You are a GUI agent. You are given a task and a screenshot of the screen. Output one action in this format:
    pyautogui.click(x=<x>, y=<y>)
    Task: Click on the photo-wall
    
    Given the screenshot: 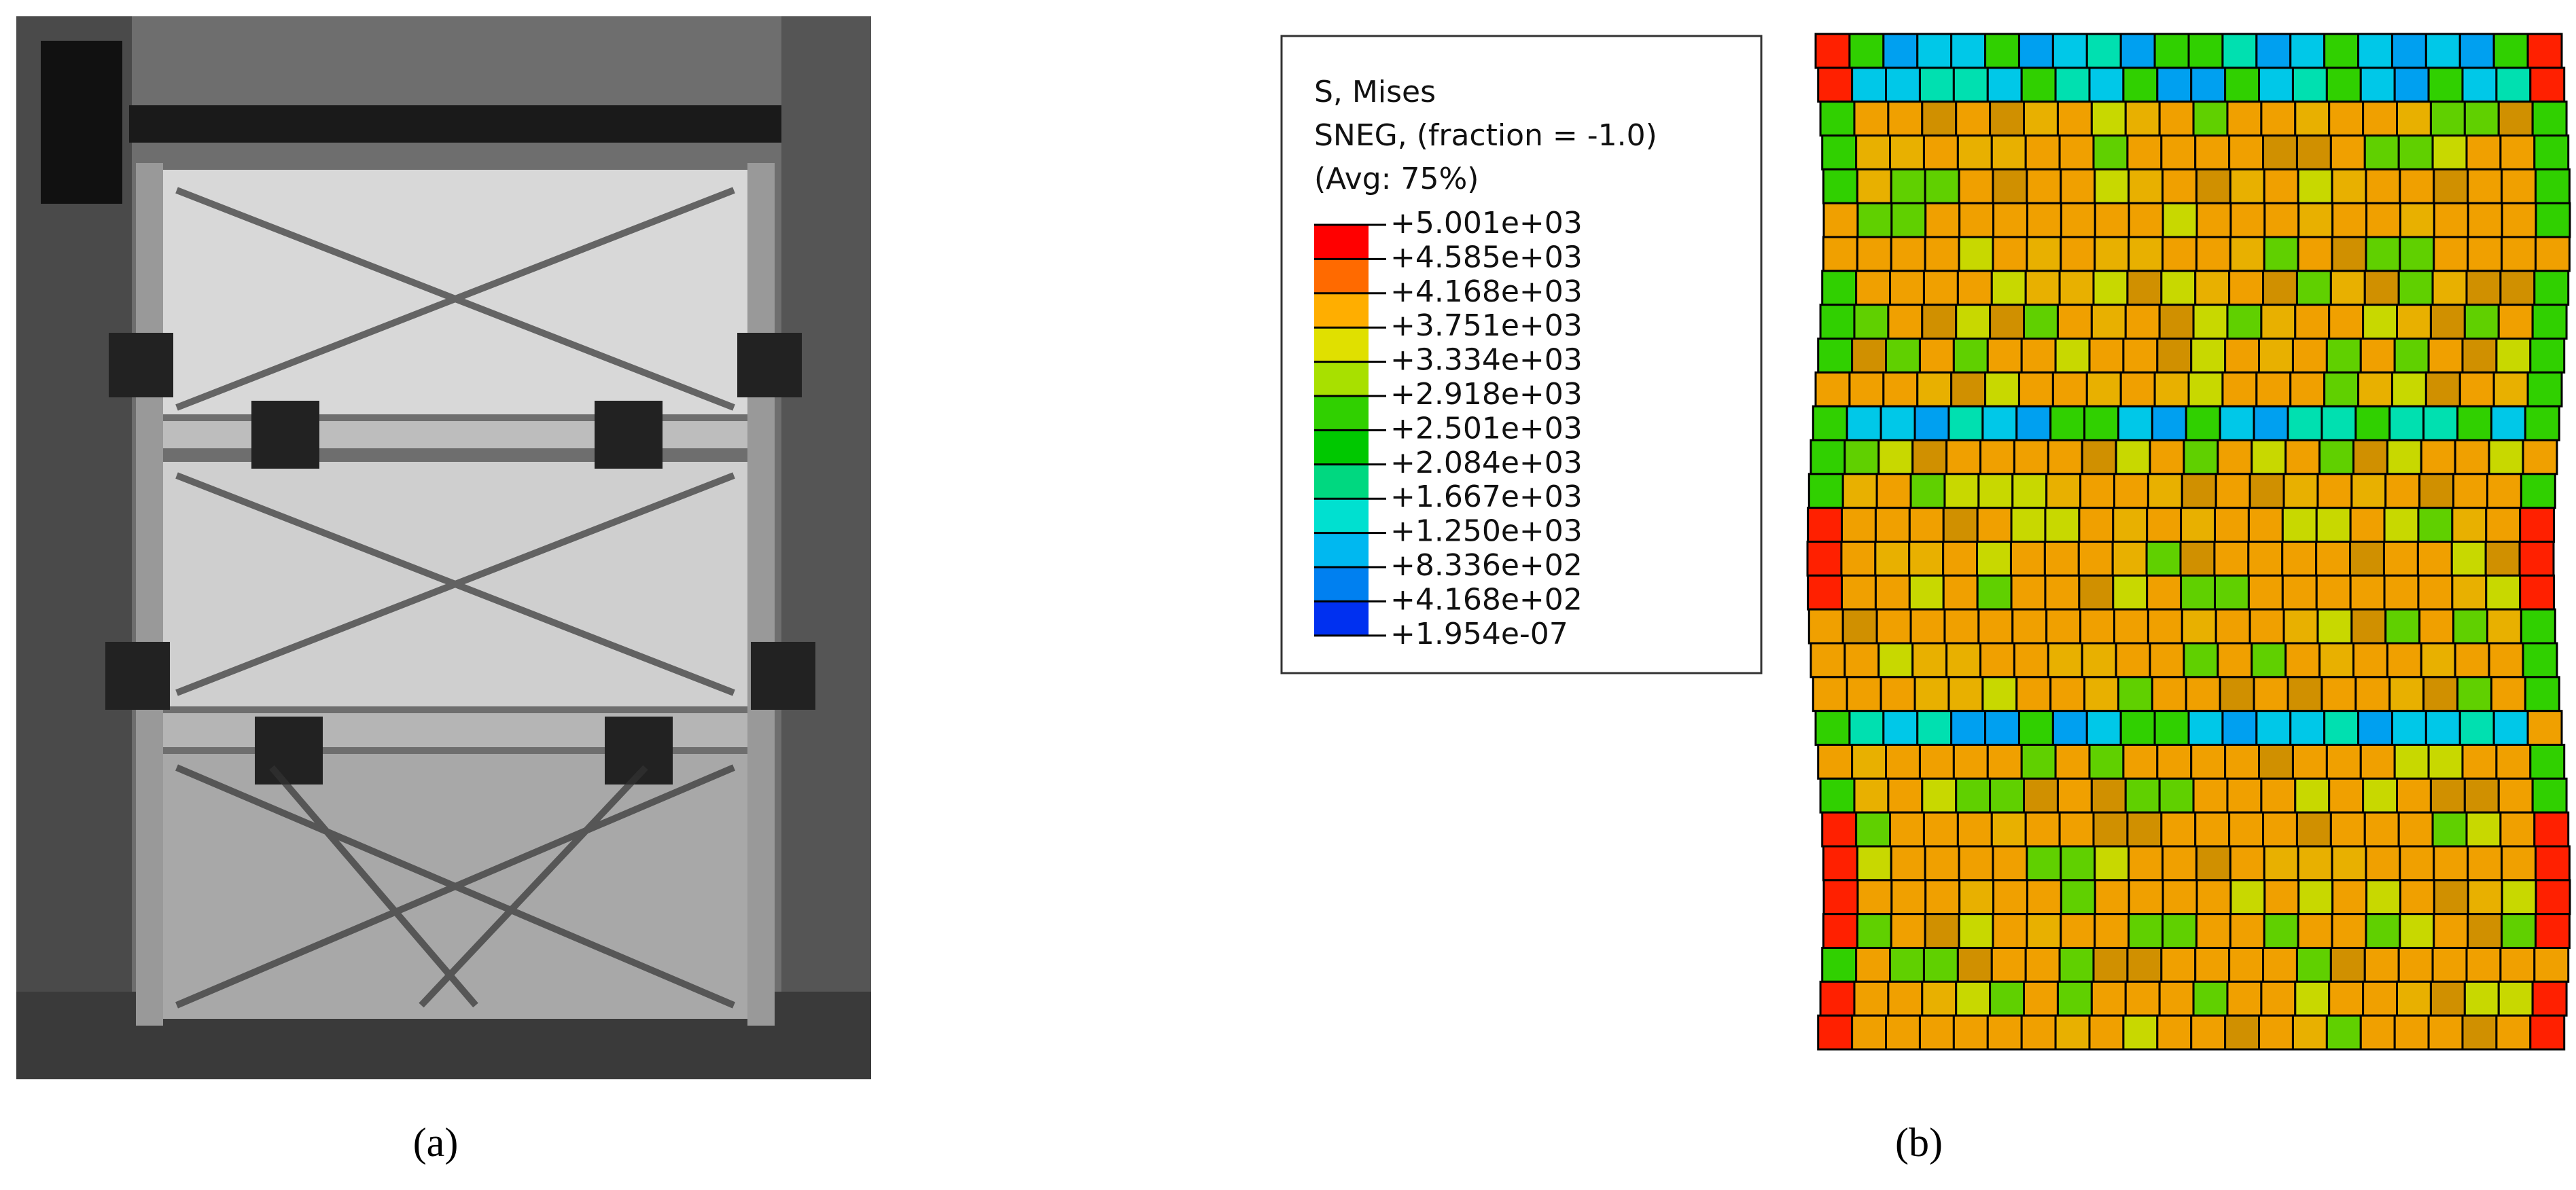 What is the action you would take?
    pyautogui.click(x=826, y=547)
    